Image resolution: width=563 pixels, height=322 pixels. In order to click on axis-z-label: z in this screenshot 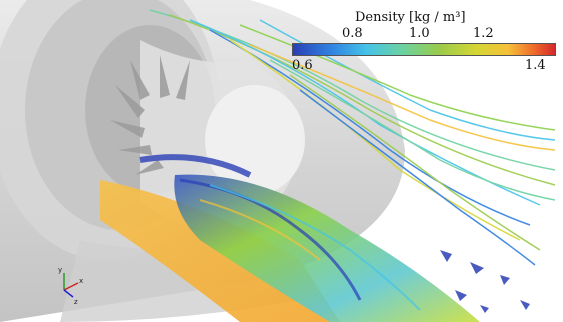, I will do `click(76, 302)`.